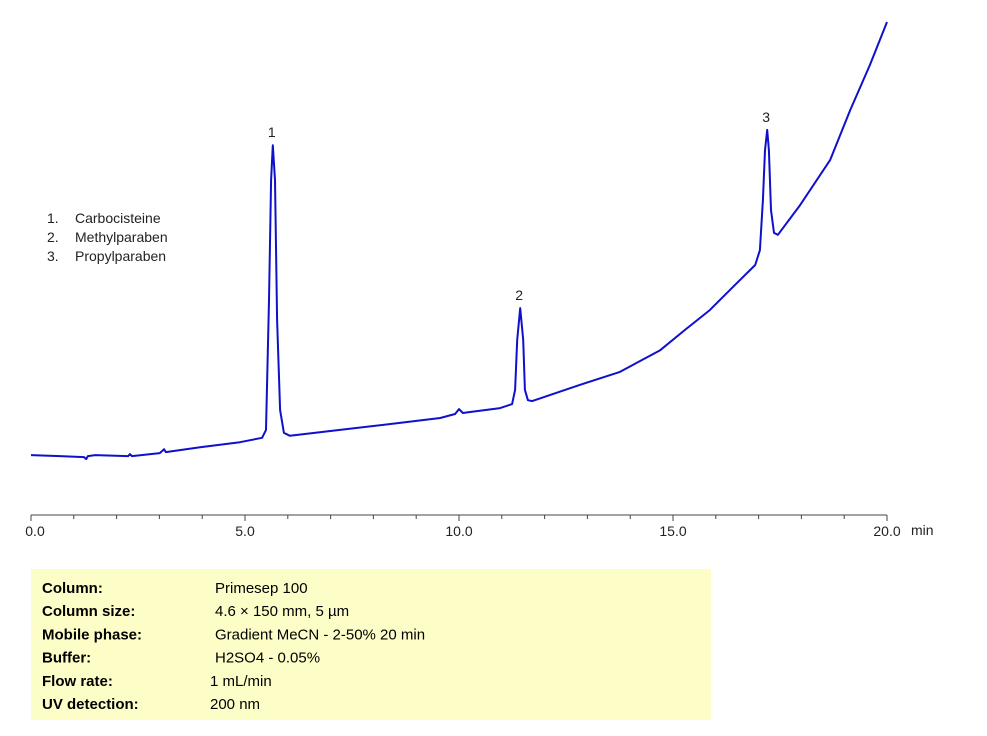  I want to click on x-tick-label: 20.0, so click(886, 531).